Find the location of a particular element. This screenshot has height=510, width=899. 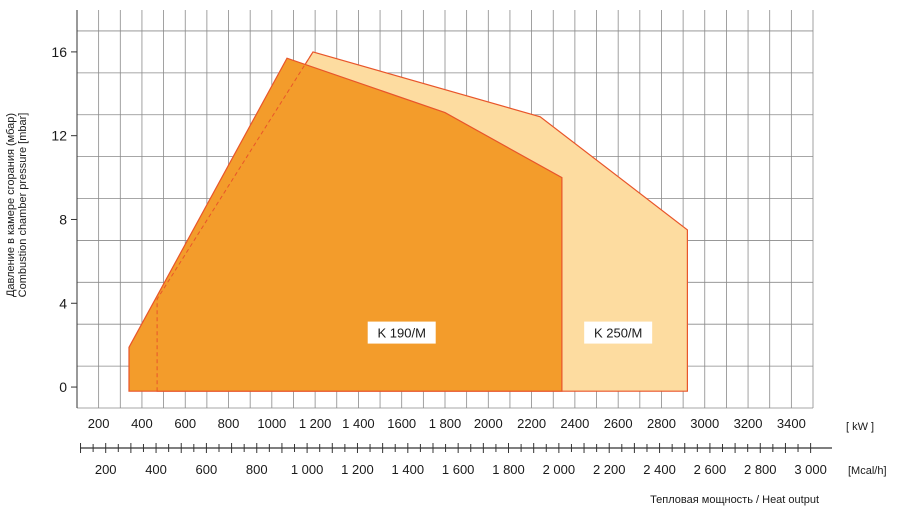

kw-tick-label: 1 800 is located at coordinates (445, 423).